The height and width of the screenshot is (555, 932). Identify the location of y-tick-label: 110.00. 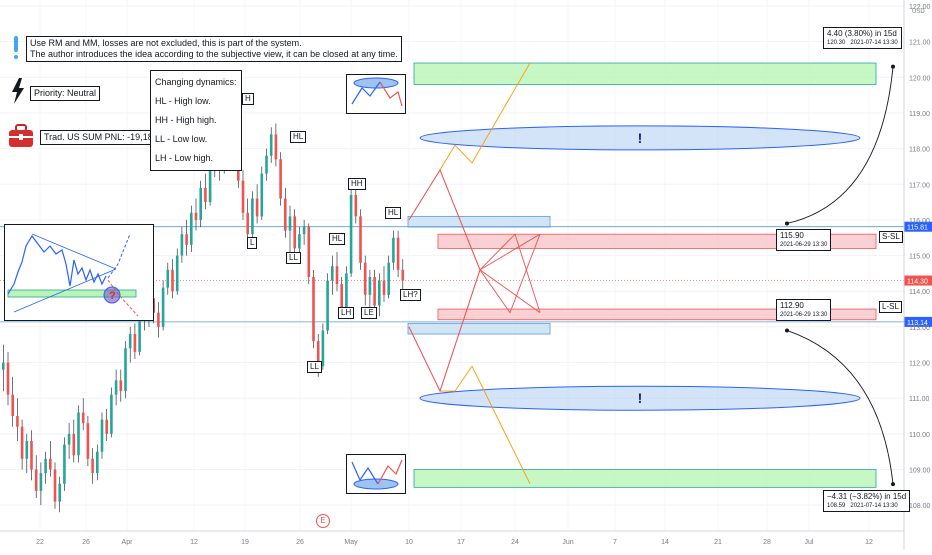
(919, 435).